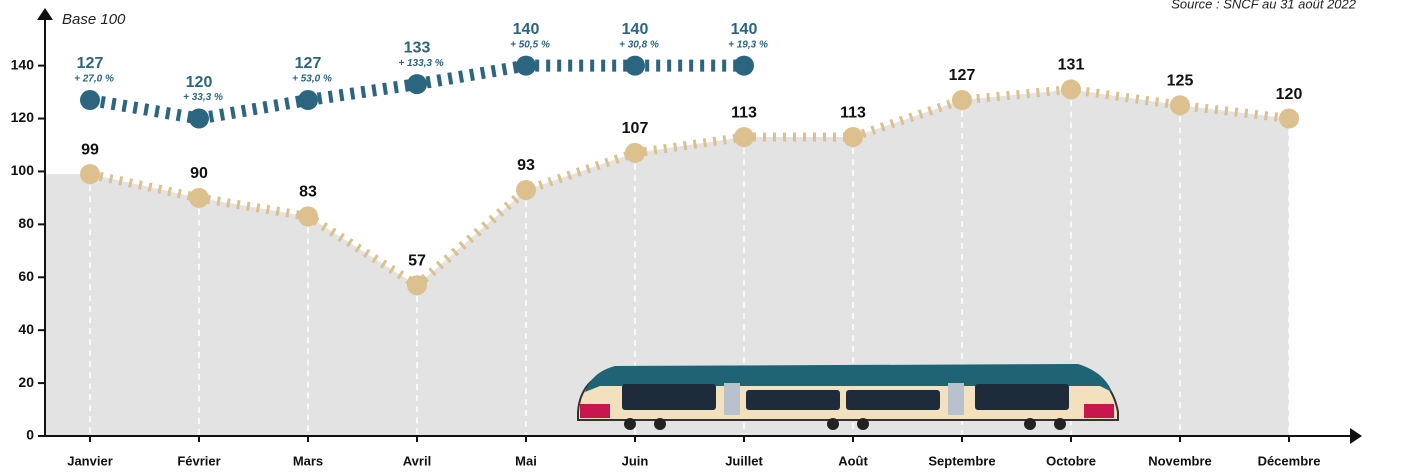 The width and height of the screenshot is (1402, 475). What do you see at coordinates (312, 79) in the screenshot?
I see `change-label: + 53,0 %` at bounding box center [312, 79].